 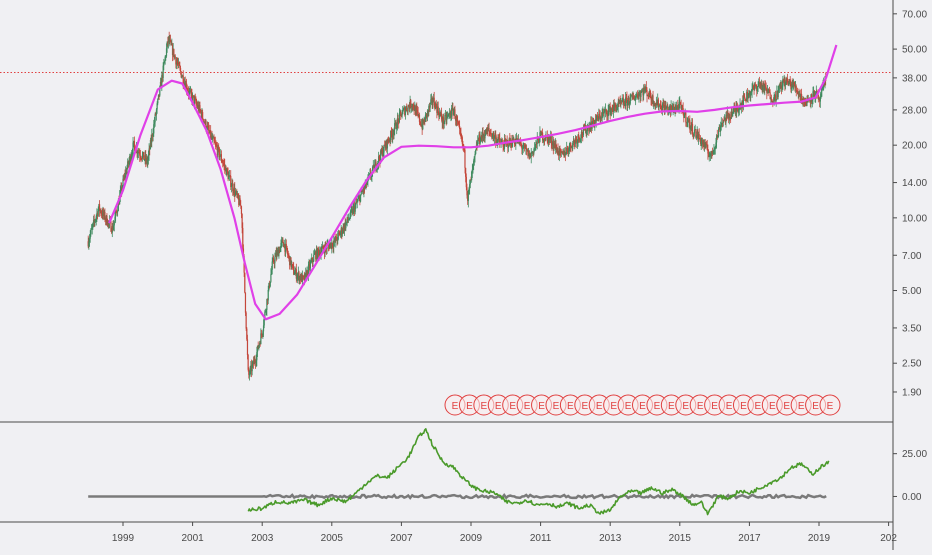 What do you see at coordinates (914, 183) in the screenshot?
I see `price-tick-label: 14.00` at bounding box center [914, 183].